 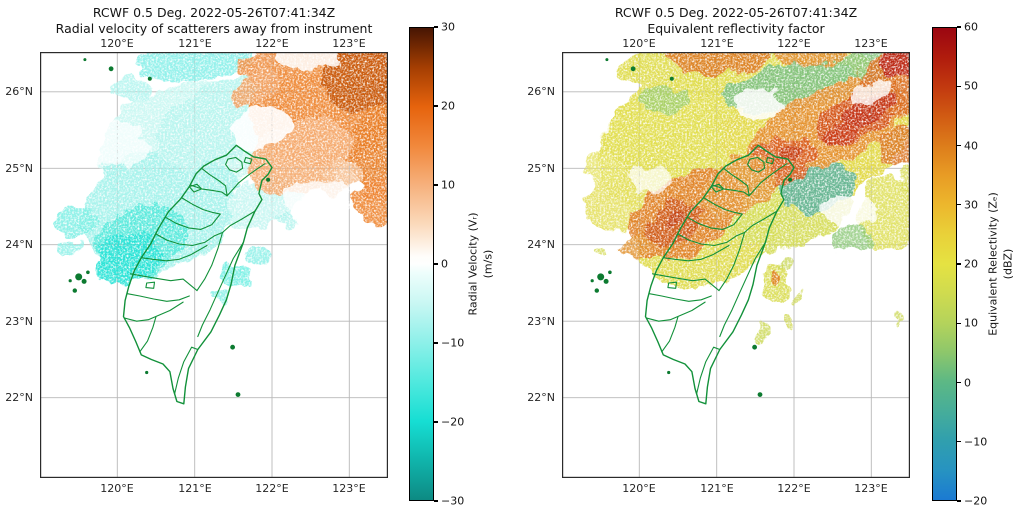 What do you see at coordinates (19, 91) in the screenshot?
I see `lat-tick-label: 26°N` at bounding box center [19, 91].